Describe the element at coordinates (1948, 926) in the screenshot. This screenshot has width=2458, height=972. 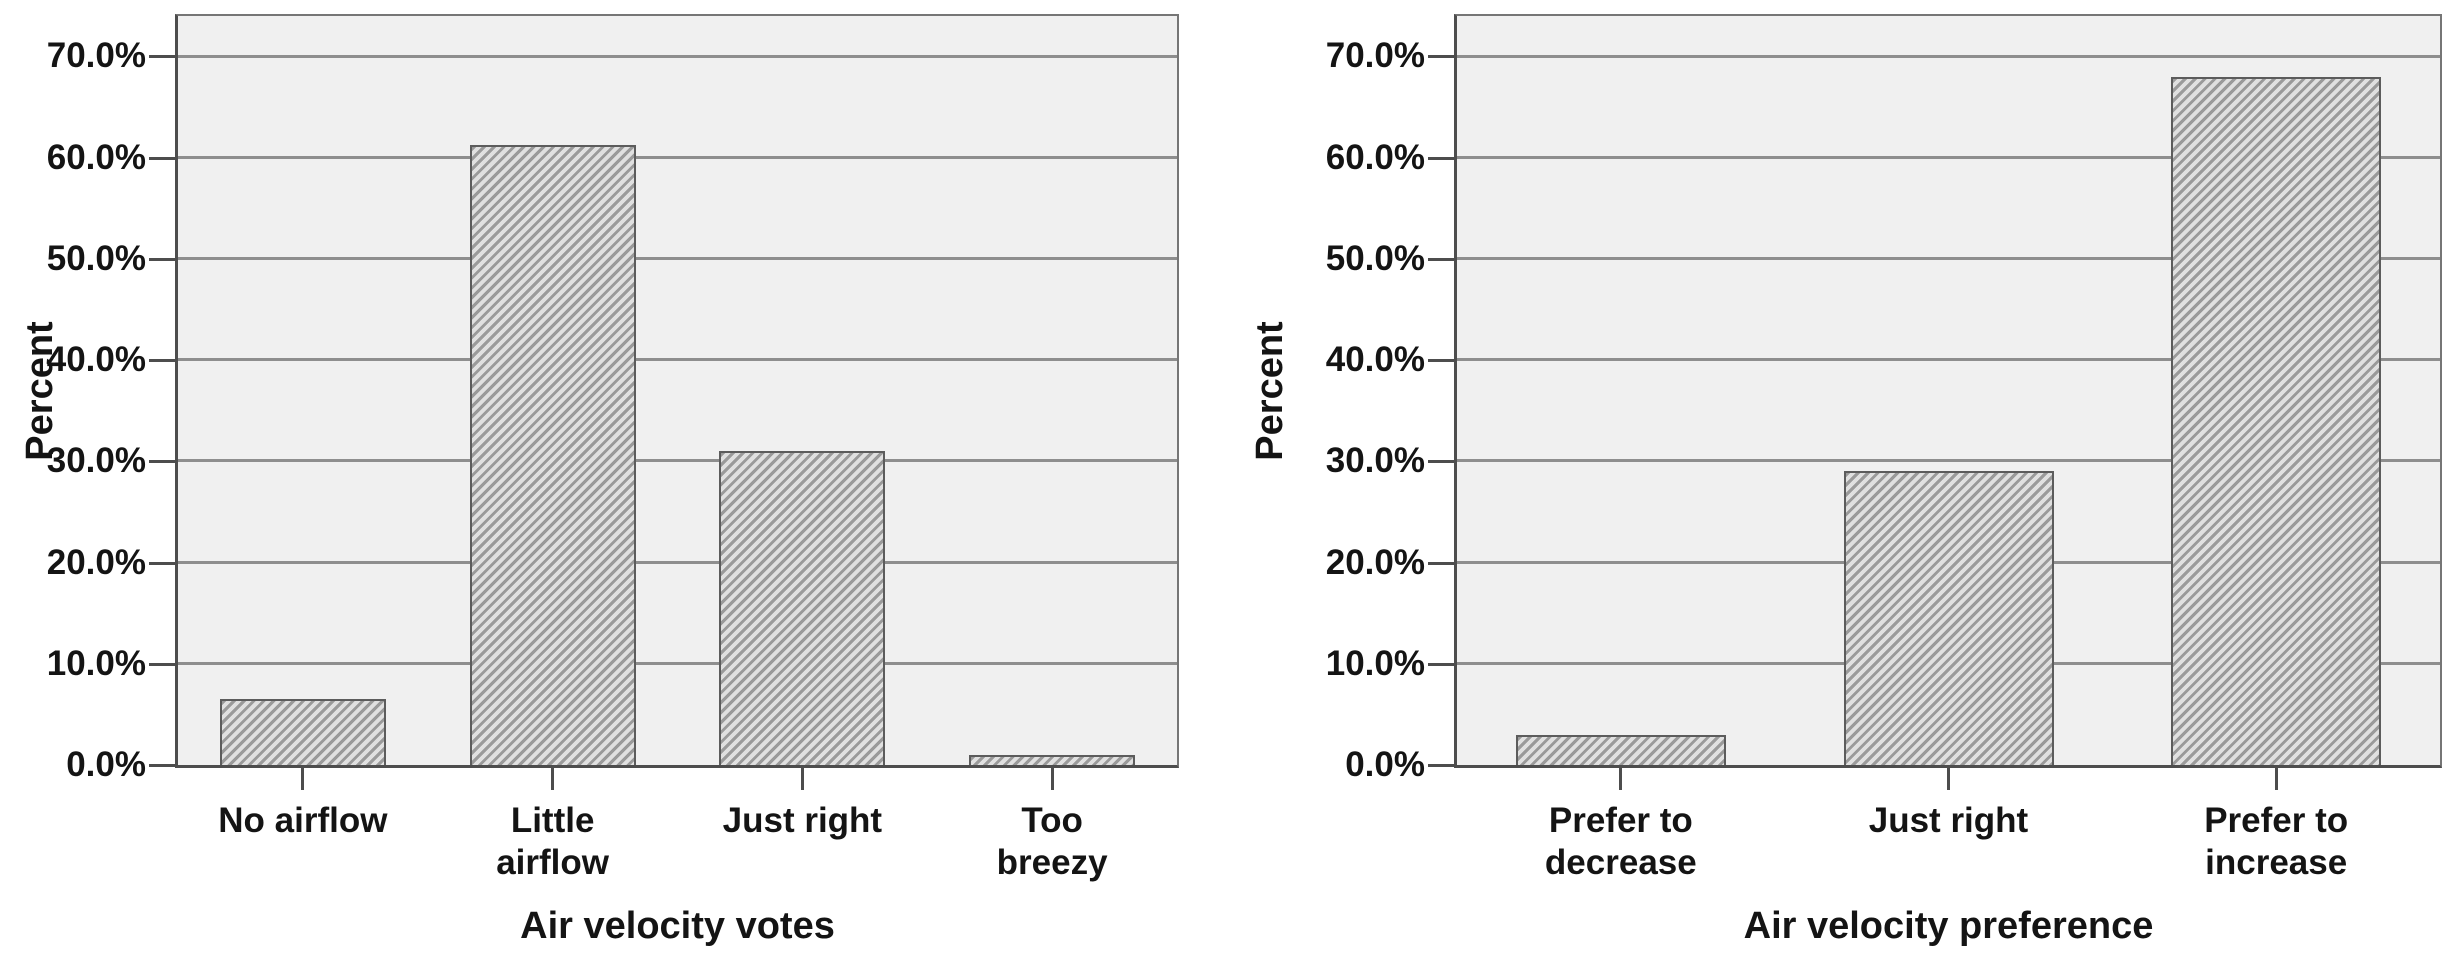
I see `x-axis-title: Air velocity preference` at that location.